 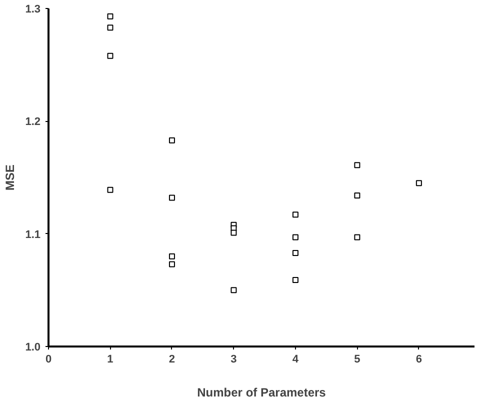 I want to click on x-tick-label: 0, so click(x=48, y=360).